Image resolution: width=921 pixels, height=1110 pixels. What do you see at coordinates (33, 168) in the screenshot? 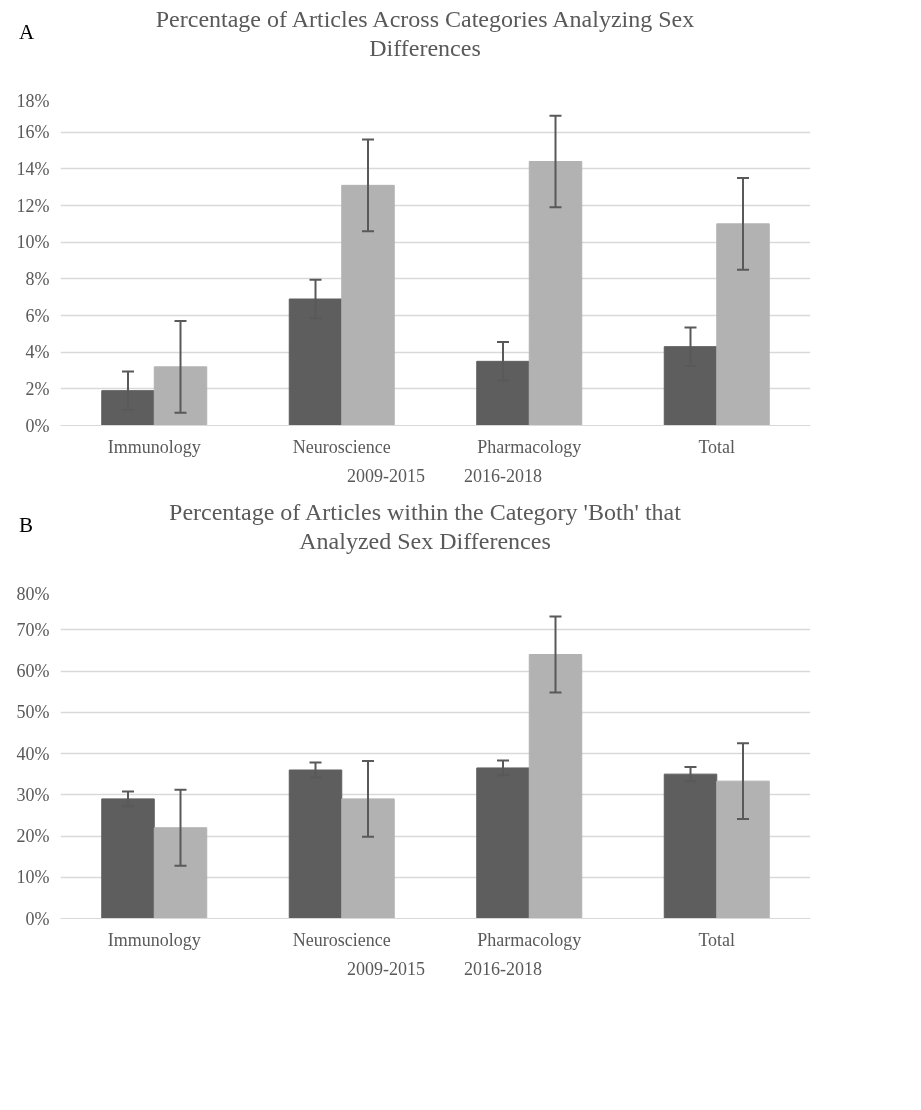
I see `y-tick-label: 14%` at bounding box center [33, 168].